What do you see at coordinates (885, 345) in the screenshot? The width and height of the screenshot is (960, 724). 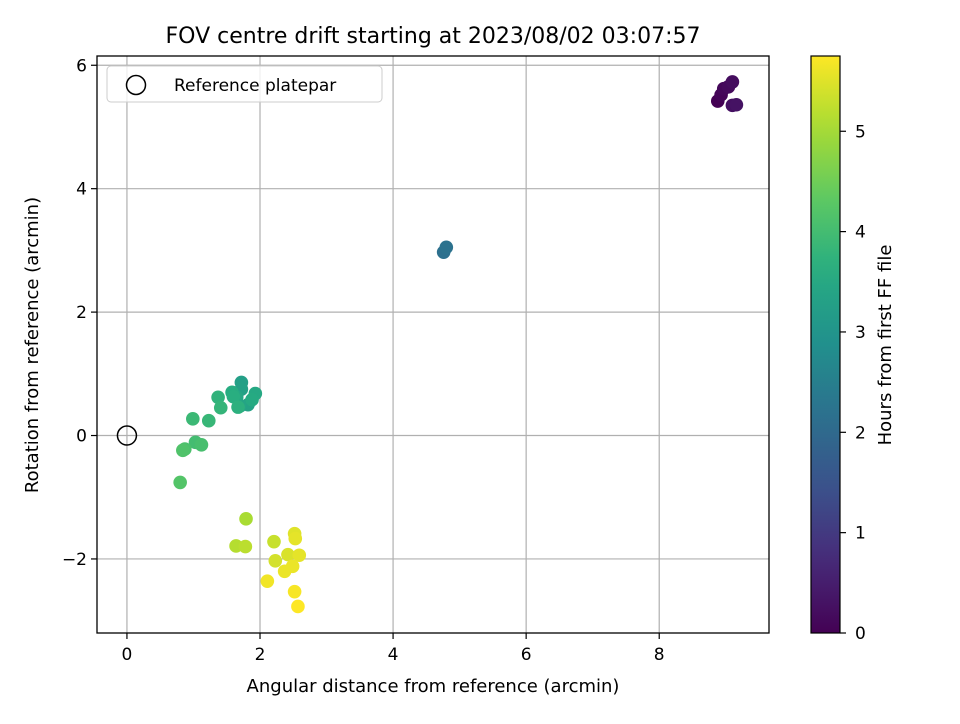 I see `colorbar-label: Hours from first FF file` at bounding box center [885, 345].